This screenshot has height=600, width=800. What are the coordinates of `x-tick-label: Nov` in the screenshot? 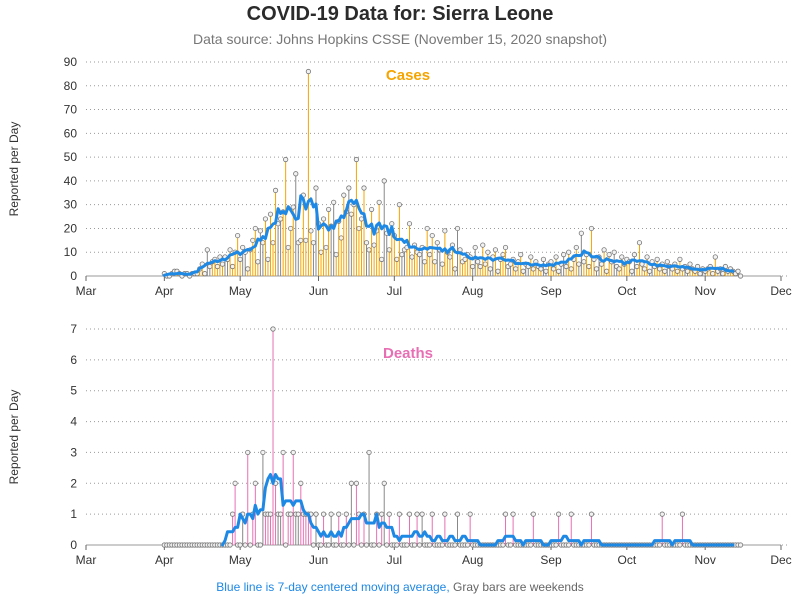 It's located at (705, 291).